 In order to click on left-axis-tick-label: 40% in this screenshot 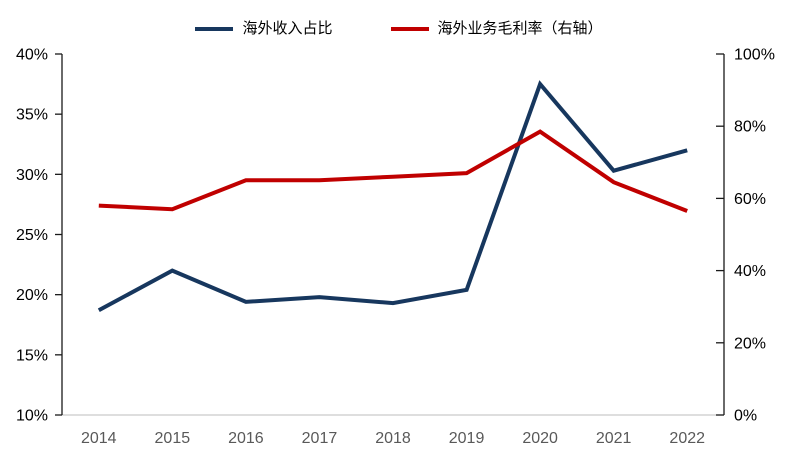, I will do `click(32, 55)`.